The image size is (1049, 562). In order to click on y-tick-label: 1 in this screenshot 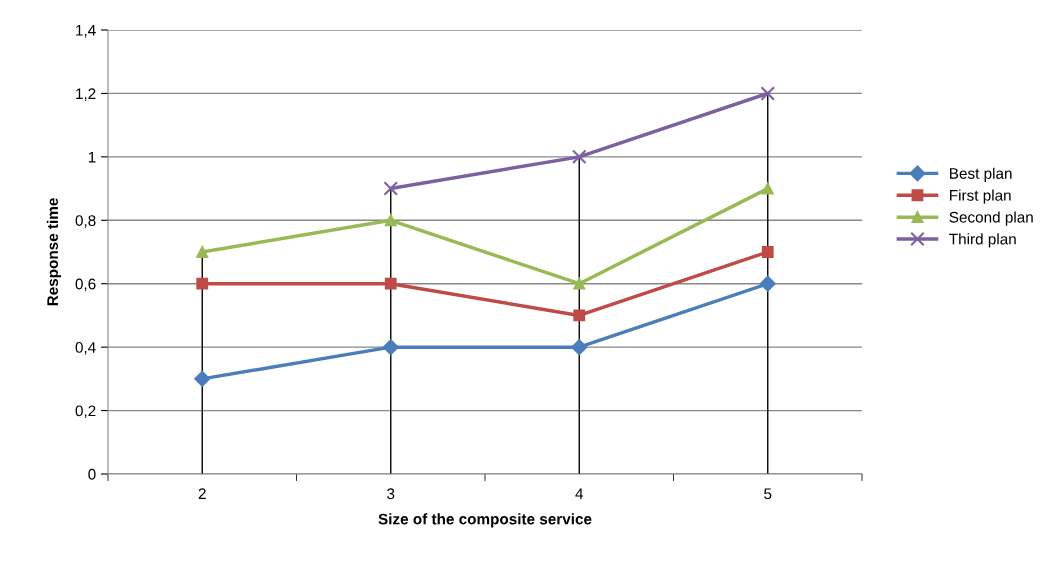, I will do `click(92, 157)`.